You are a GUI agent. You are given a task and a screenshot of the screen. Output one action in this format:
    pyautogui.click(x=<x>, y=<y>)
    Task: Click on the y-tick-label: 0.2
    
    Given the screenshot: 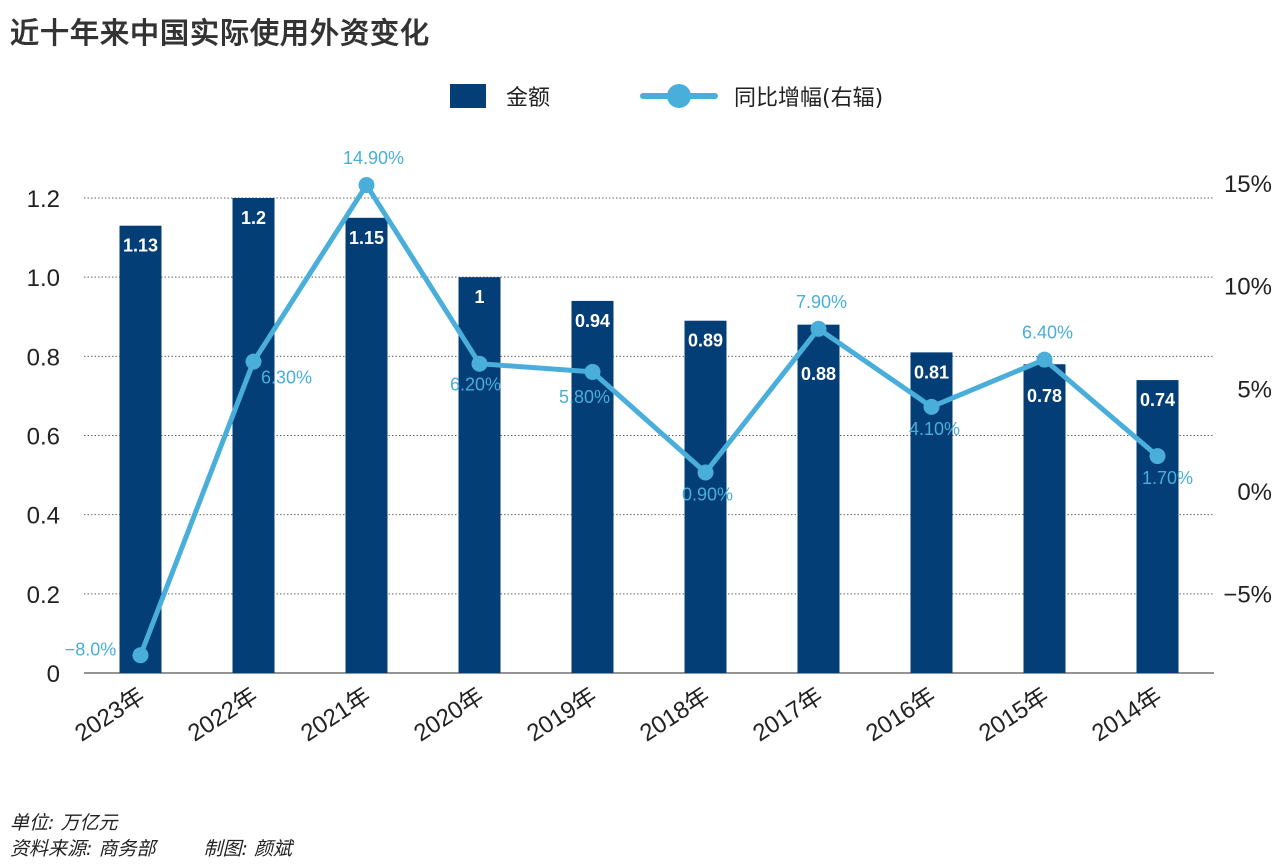 What is the action you would take?
    pyautogui.click(x=43, y=595)
    